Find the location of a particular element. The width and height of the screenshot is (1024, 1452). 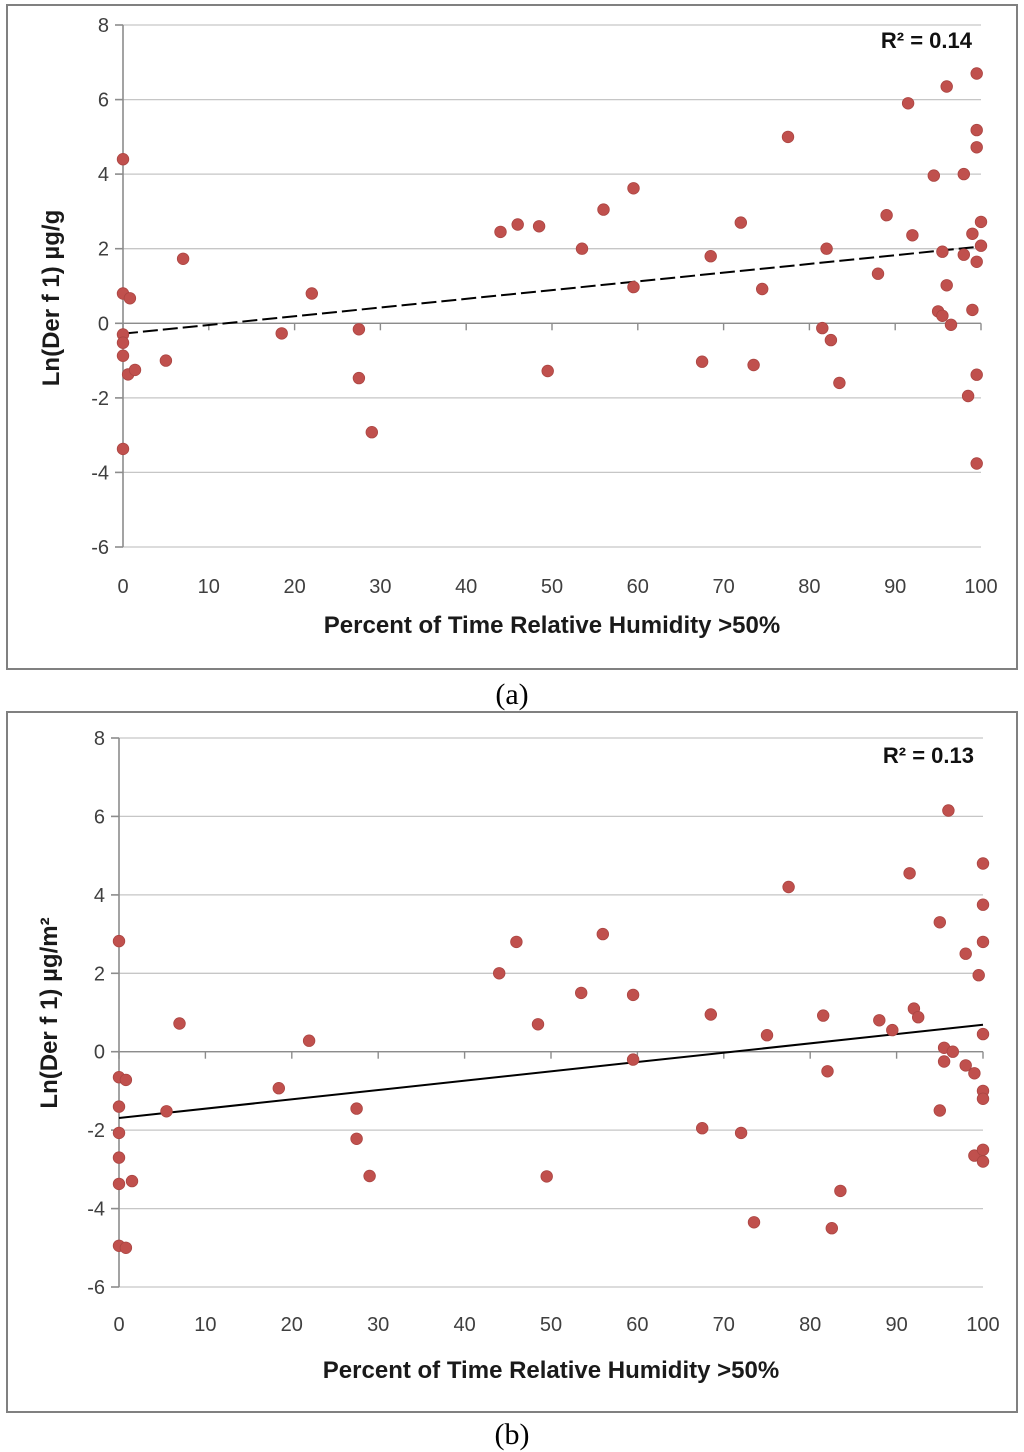

r-squared-label-a: R² = 0.14 is located at coordinates (926, 40).